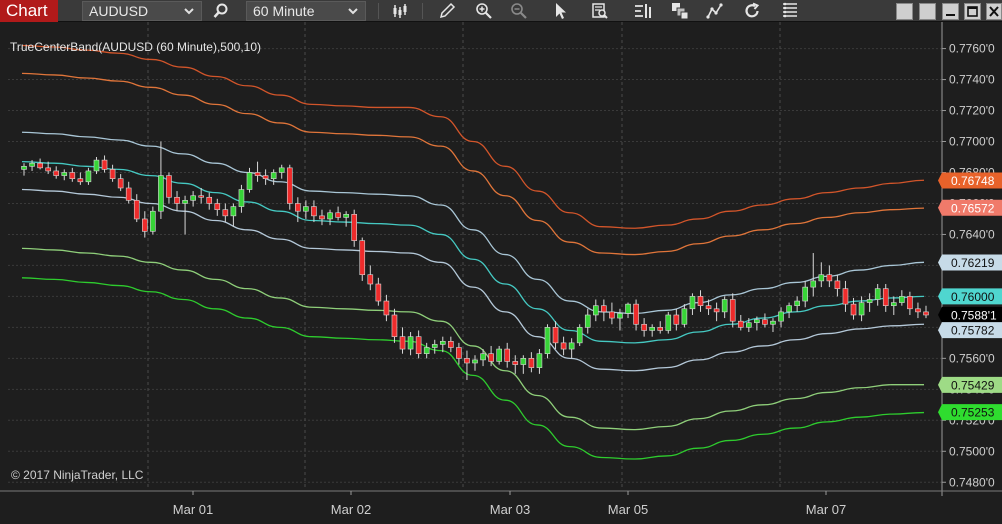 Image resolution: width=1002 pixels, height=524 pixels. What do you see at coordinates (501, 11) in the screenshot?
I see `chart-toolbar: Chart AUDUSD 60 Minute` at bounding box center [501, 11].